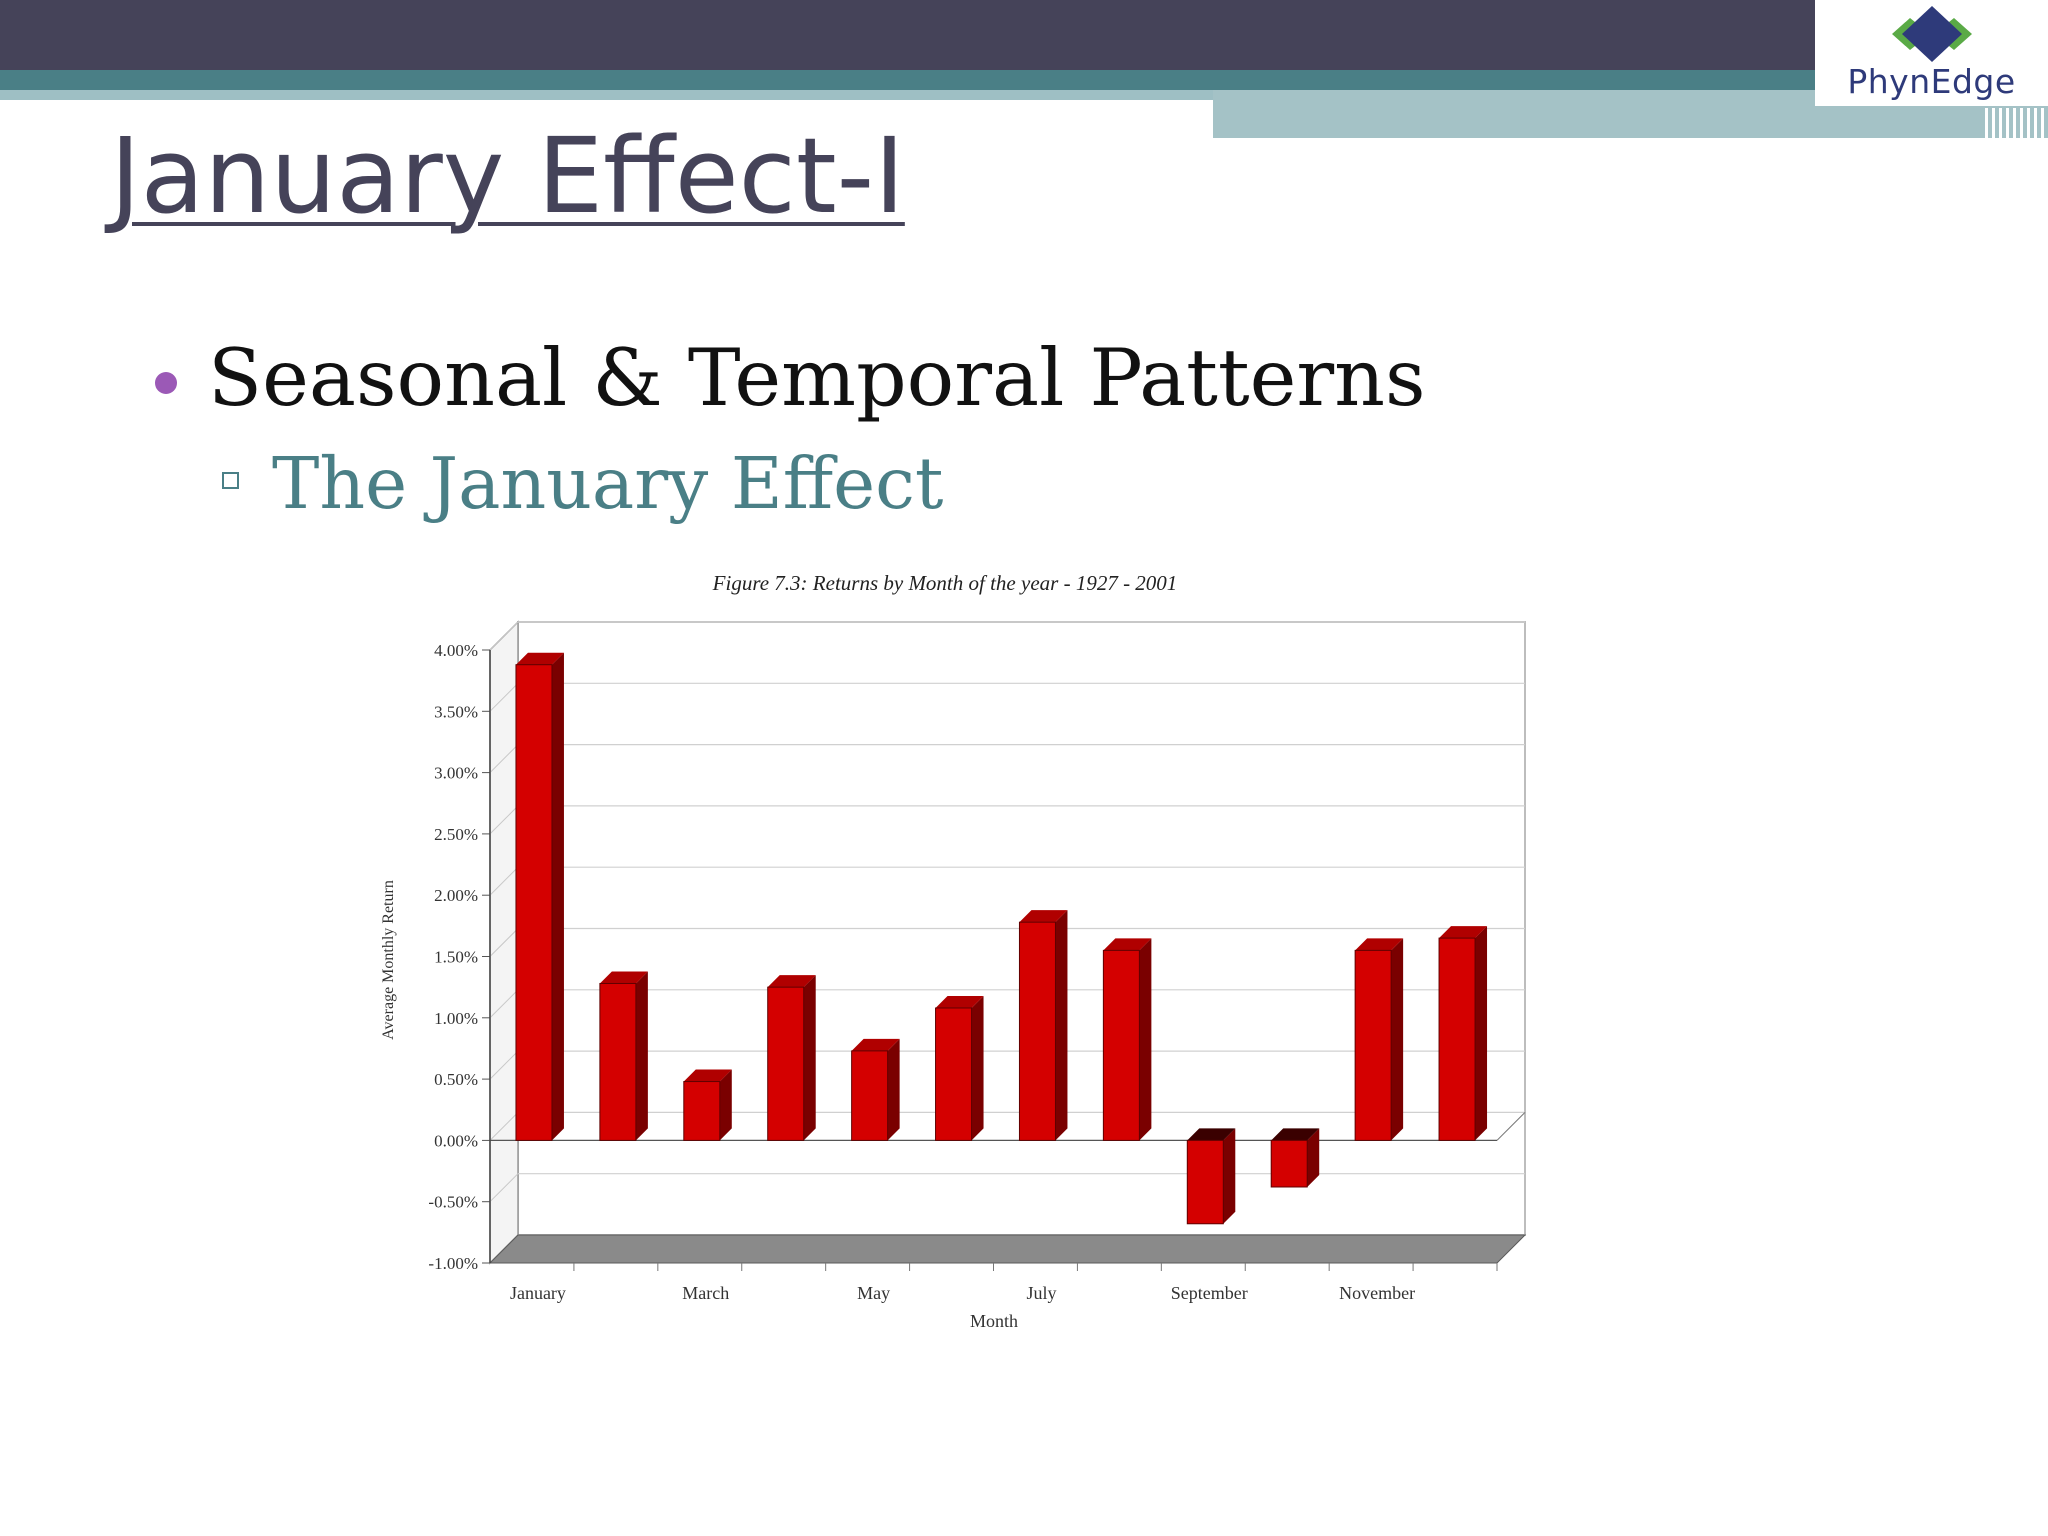  Describe the element at coordinates (1007, 1249) in the screenshot. I see `chart-floor` at that location.